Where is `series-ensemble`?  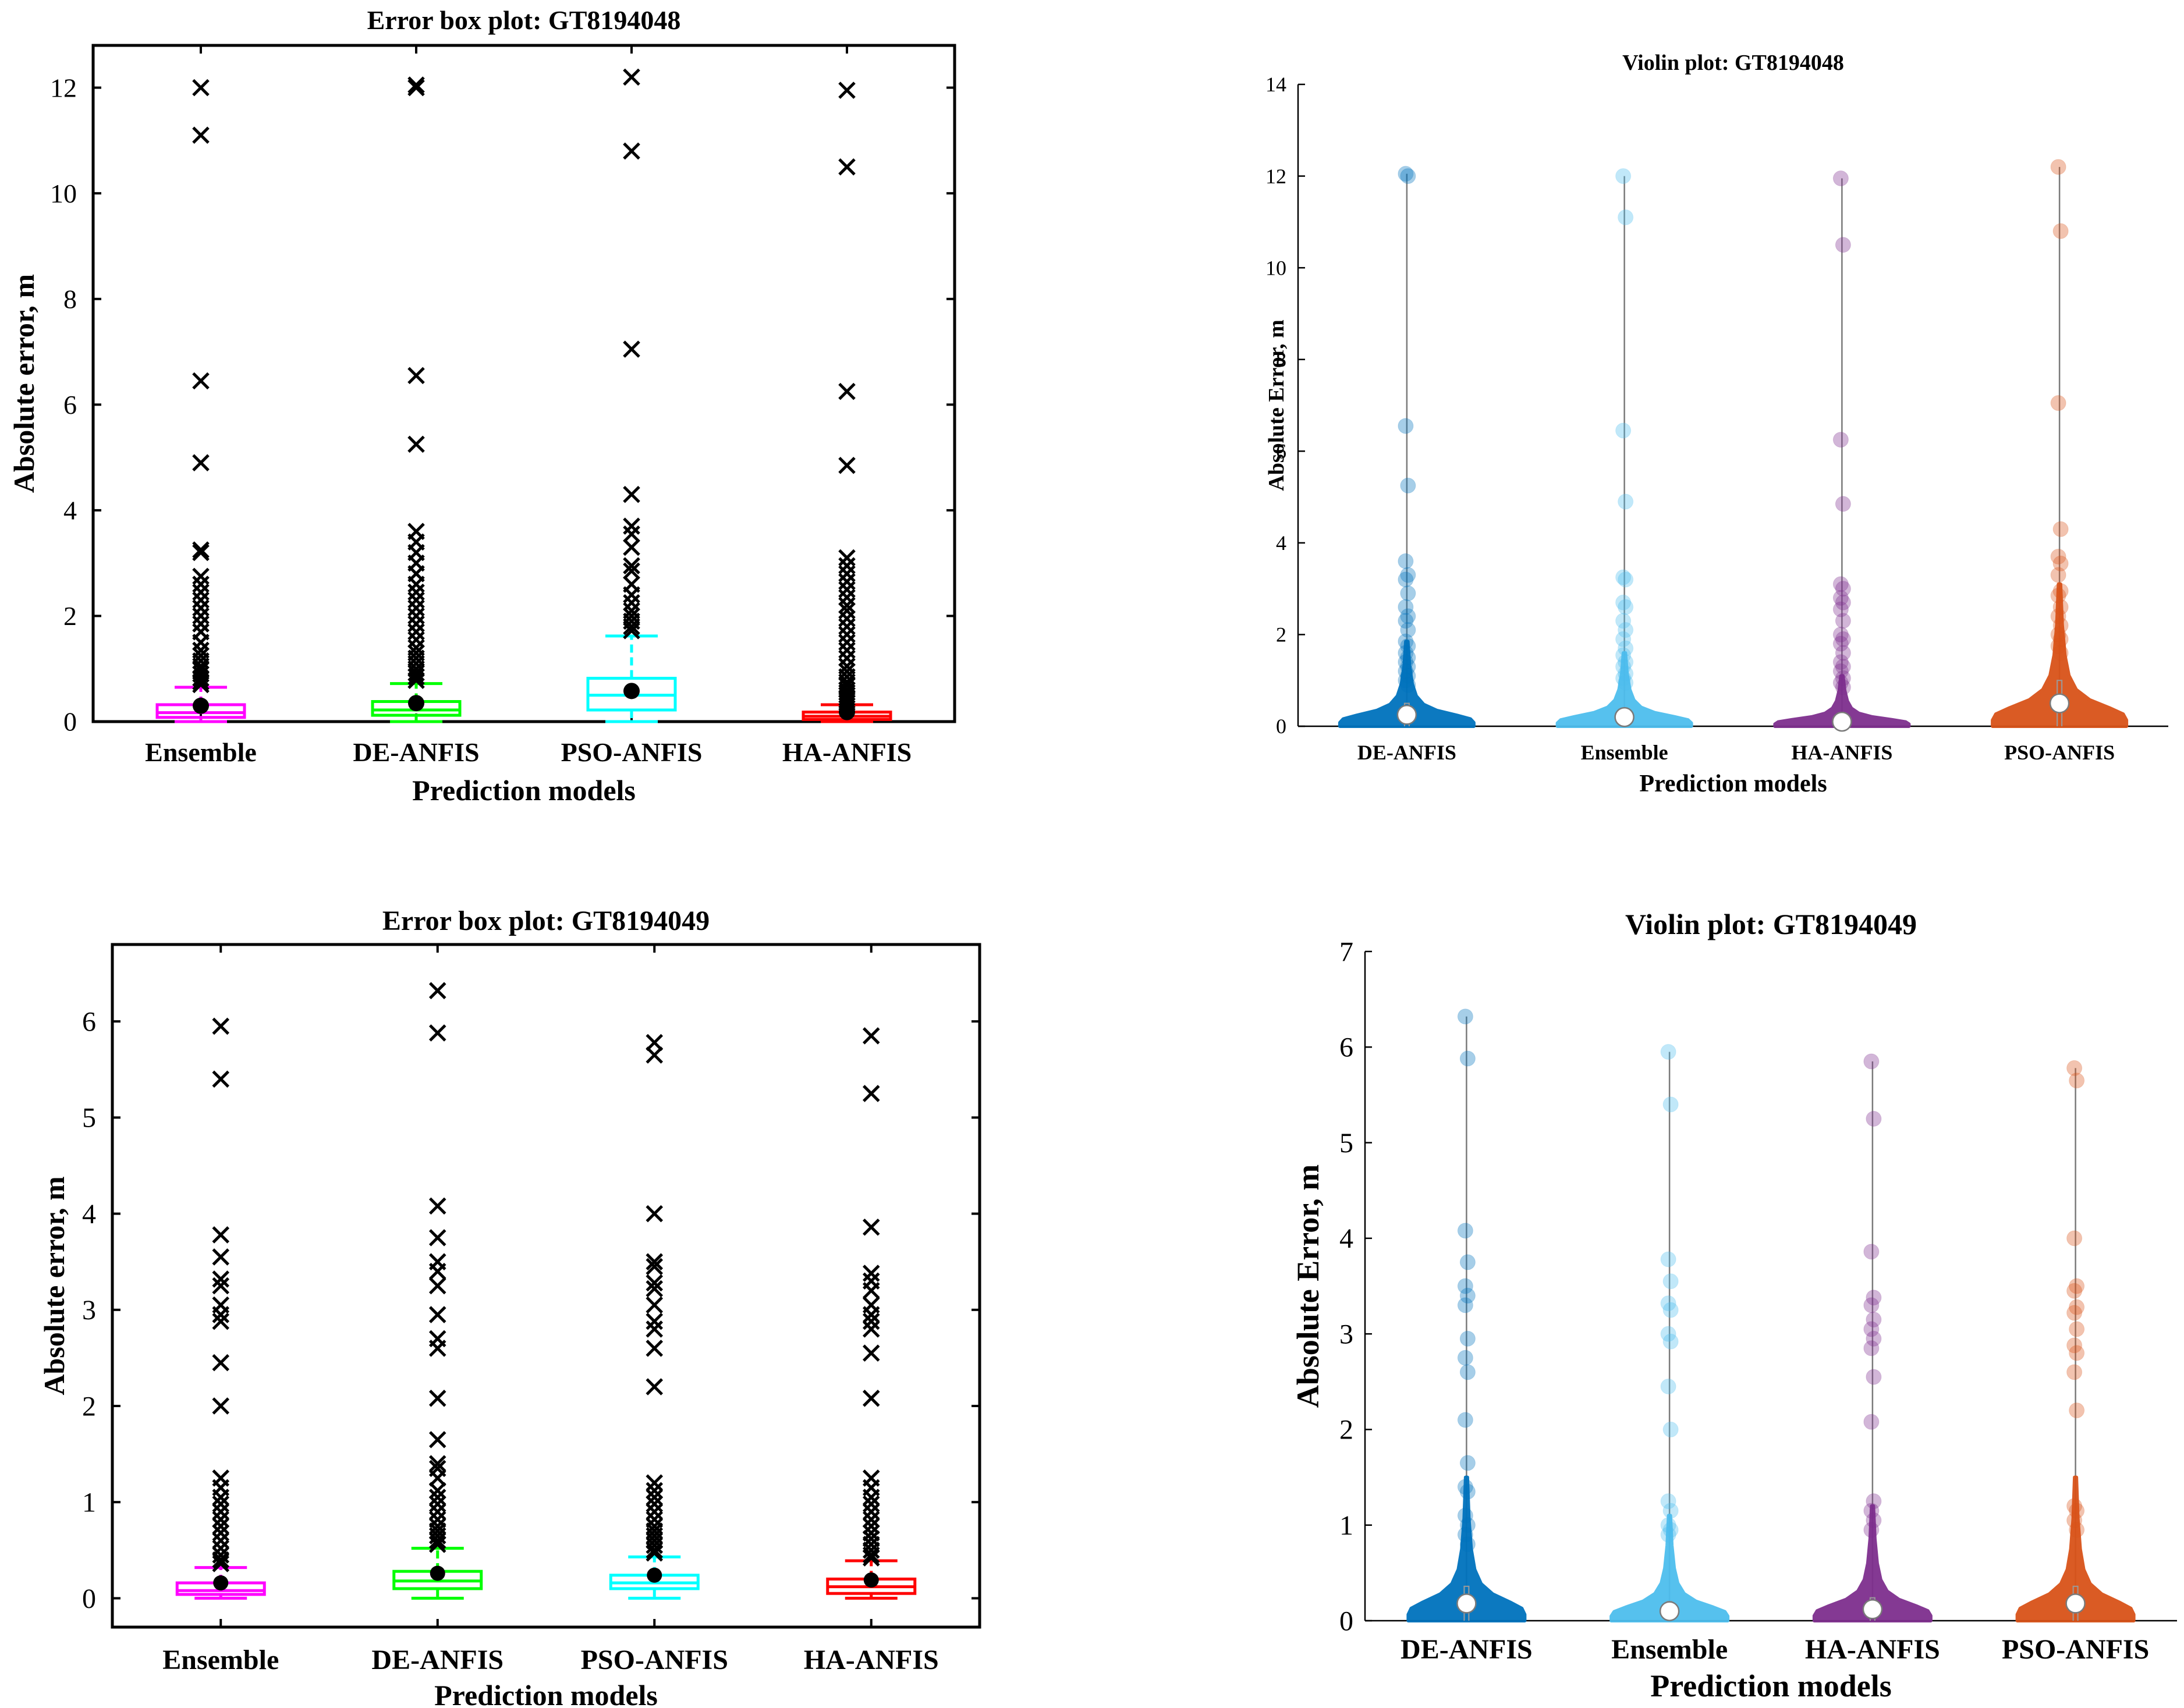 series-ensemble is located at coordinates (1624, 448).